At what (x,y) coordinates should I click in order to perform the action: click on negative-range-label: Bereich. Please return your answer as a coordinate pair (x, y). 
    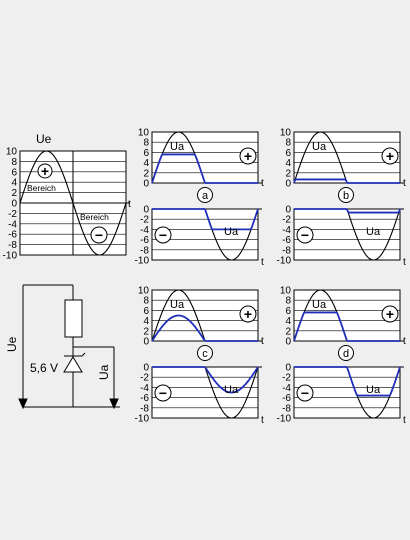
    Looking at the image, I should click on (94, 217).